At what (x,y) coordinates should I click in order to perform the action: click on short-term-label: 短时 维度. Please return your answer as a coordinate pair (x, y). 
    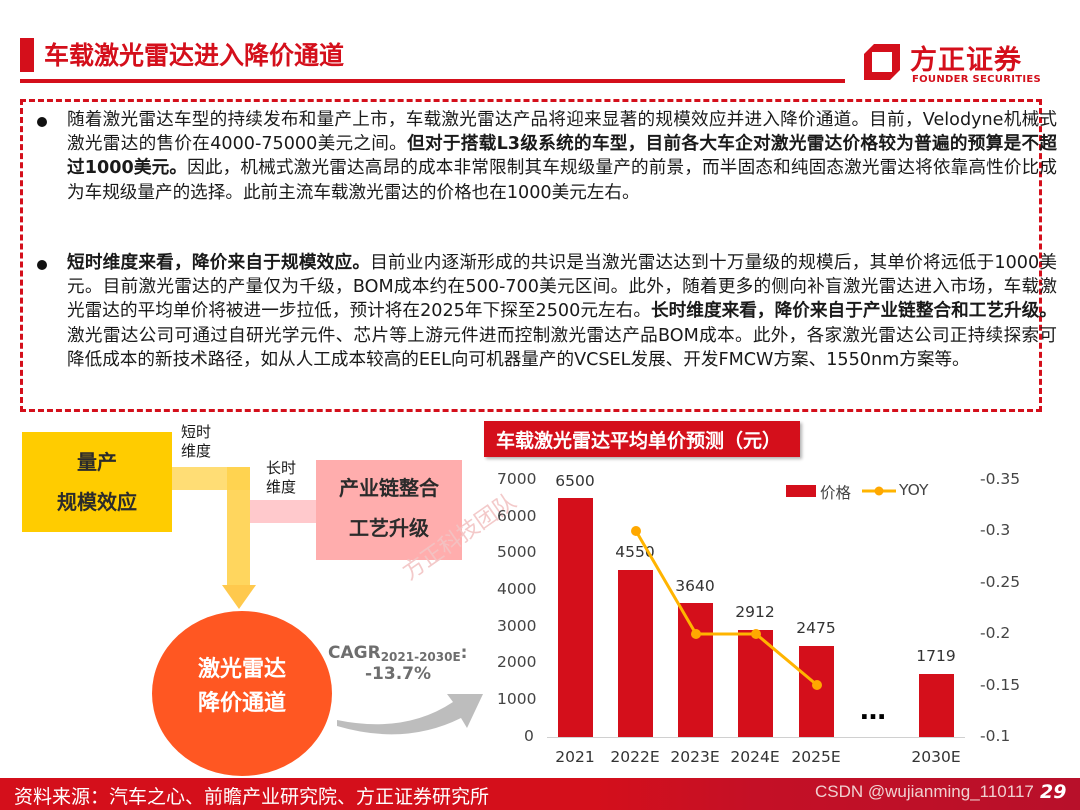
    Looking at the image, I should click on (196, 441).